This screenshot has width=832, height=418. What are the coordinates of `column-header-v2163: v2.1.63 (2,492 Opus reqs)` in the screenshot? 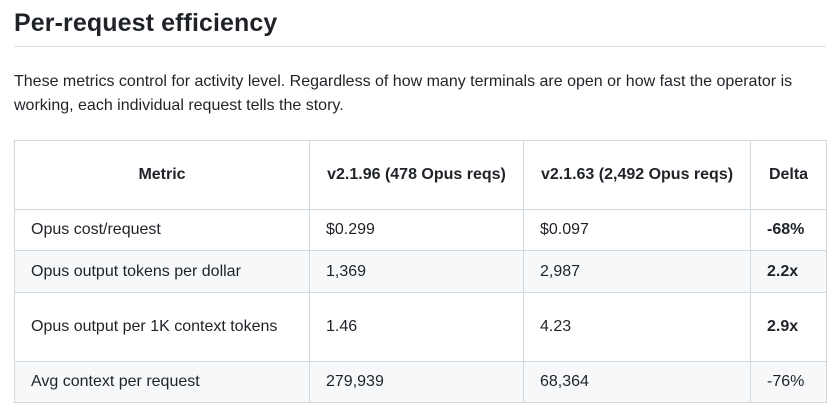 It's located at (637, 175).